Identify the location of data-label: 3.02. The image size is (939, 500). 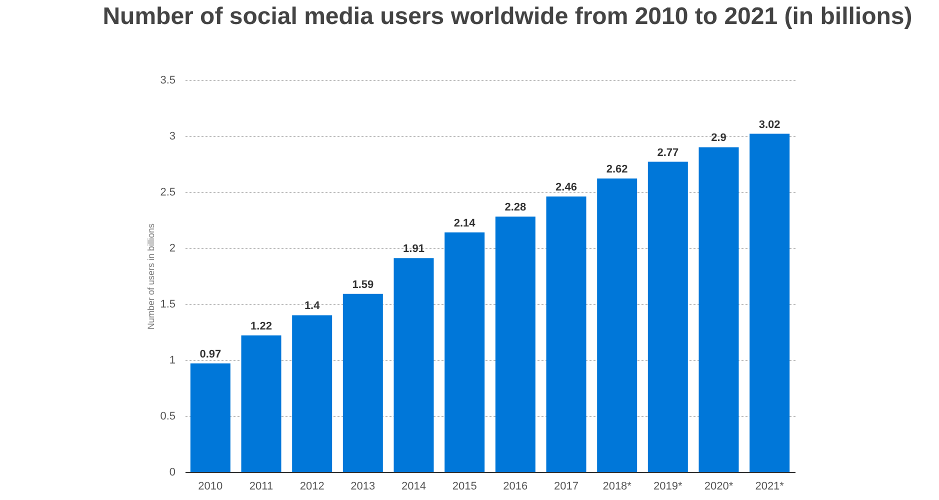
(769, 124).